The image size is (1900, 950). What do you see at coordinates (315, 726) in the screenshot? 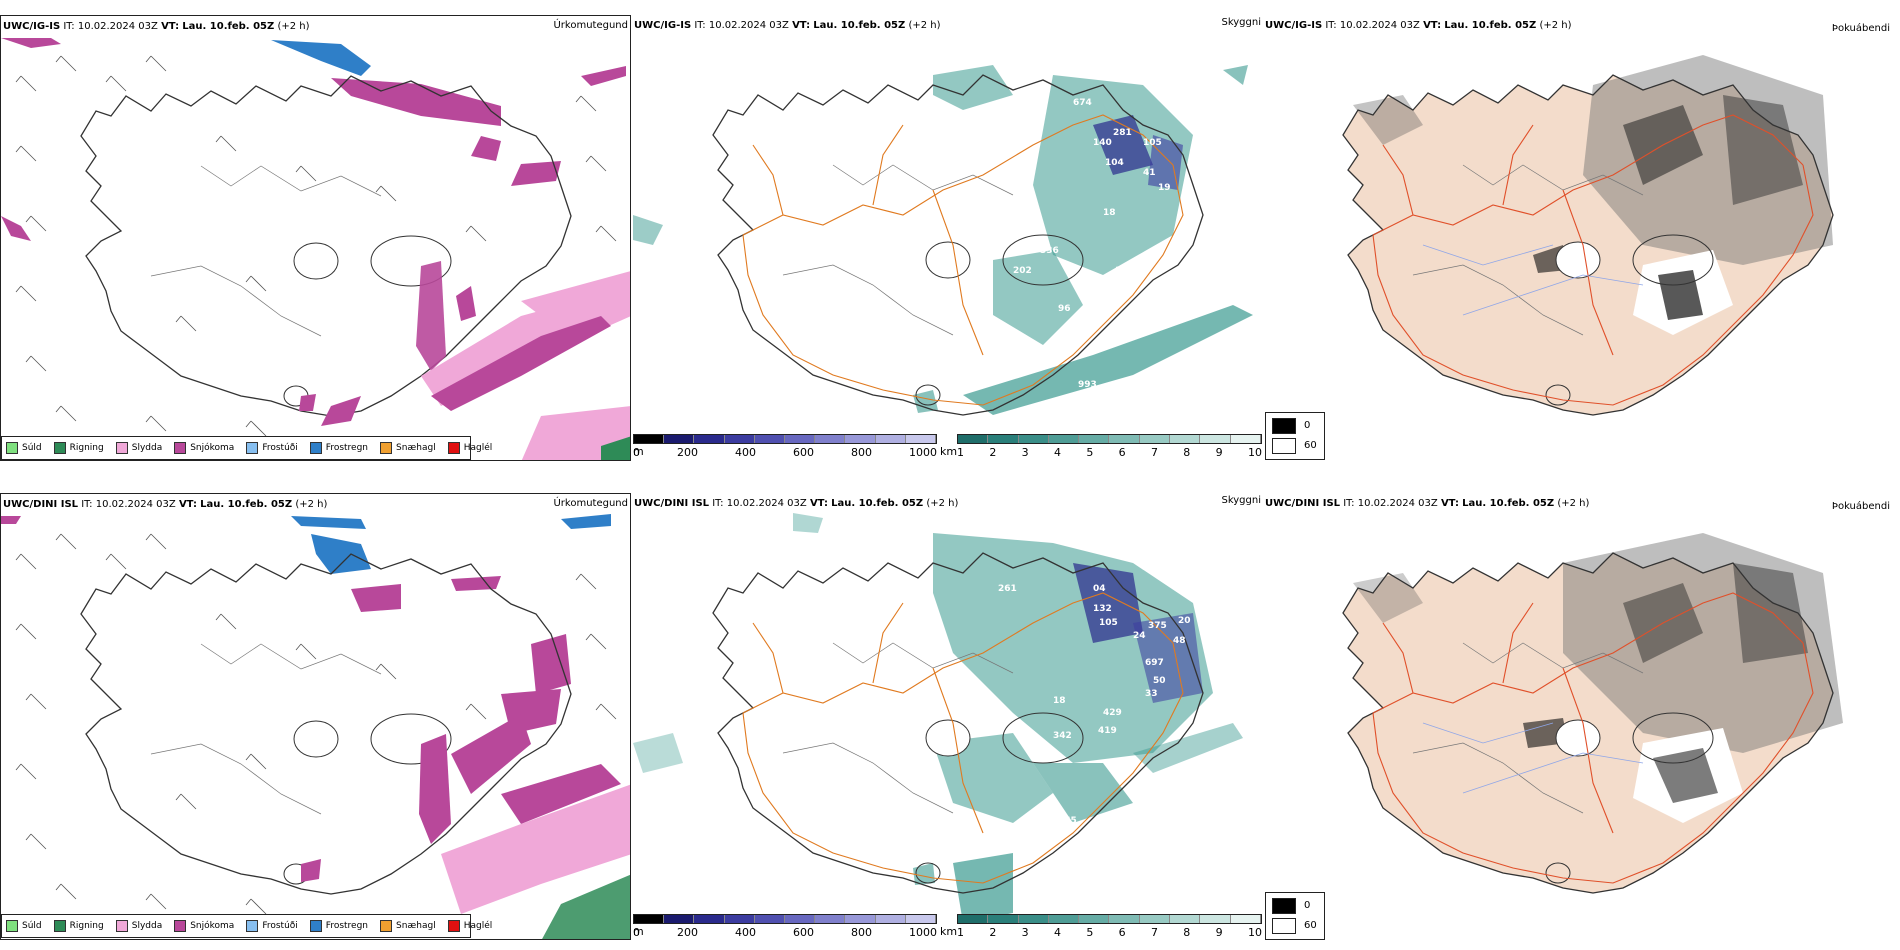
I see `precip-type-map-row2` at bounding box center [315, 726].